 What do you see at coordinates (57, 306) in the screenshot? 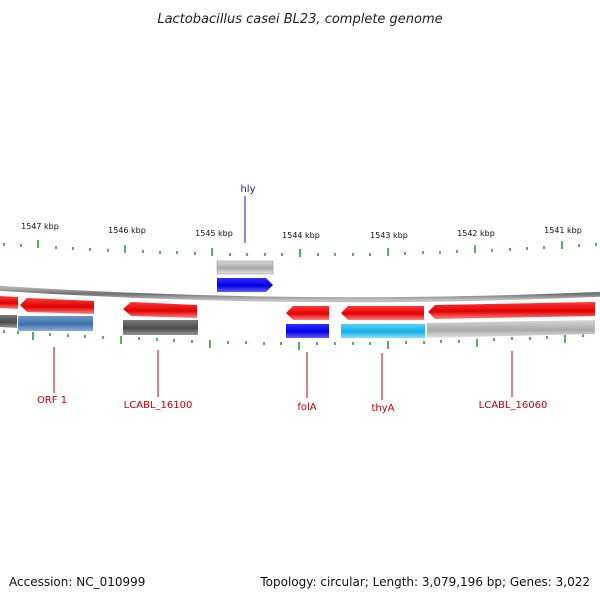
I see `orf1-gene-arrow` at bounding box center [57, 306].